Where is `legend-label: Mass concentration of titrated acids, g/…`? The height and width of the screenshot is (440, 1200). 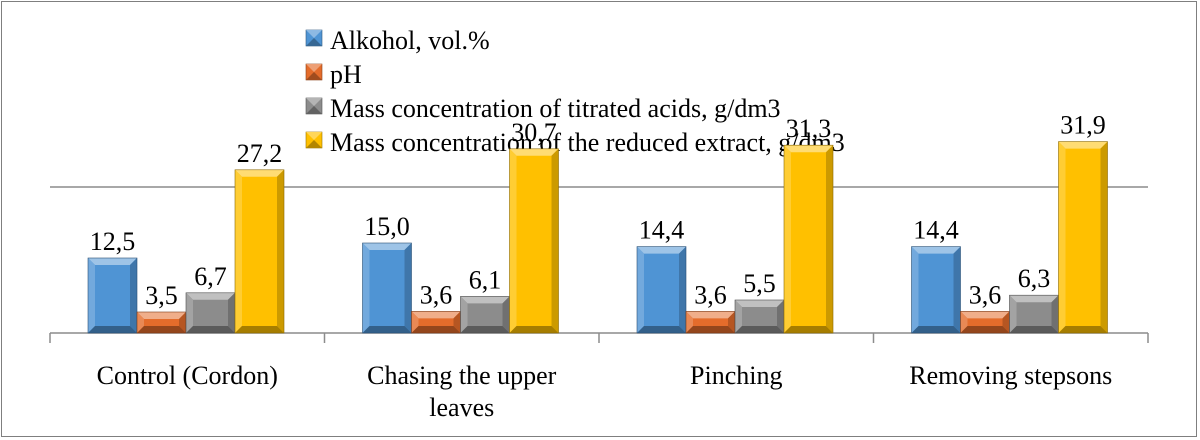
legend-label: Mass concentration of titrated acids, g/… is located at coordinates (555, 108).